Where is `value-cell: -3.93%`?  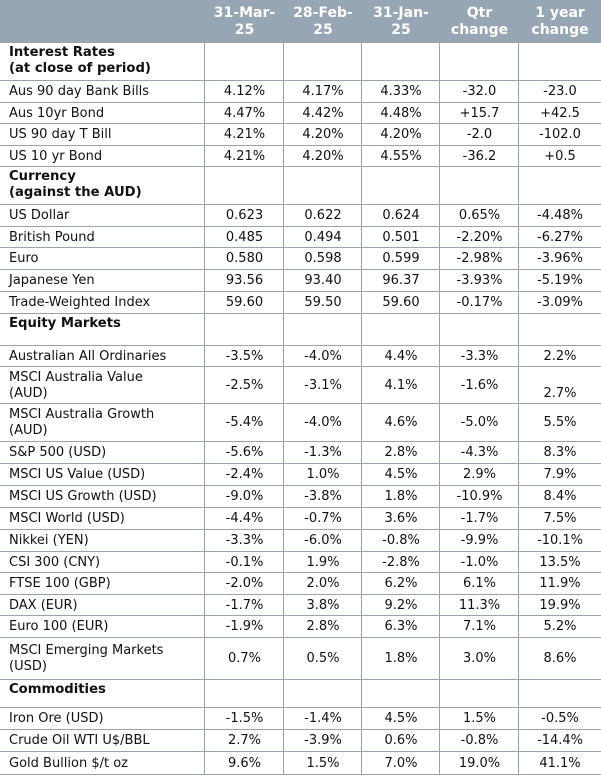 value-cell: -3.93% is located at coordinates (479, 280).